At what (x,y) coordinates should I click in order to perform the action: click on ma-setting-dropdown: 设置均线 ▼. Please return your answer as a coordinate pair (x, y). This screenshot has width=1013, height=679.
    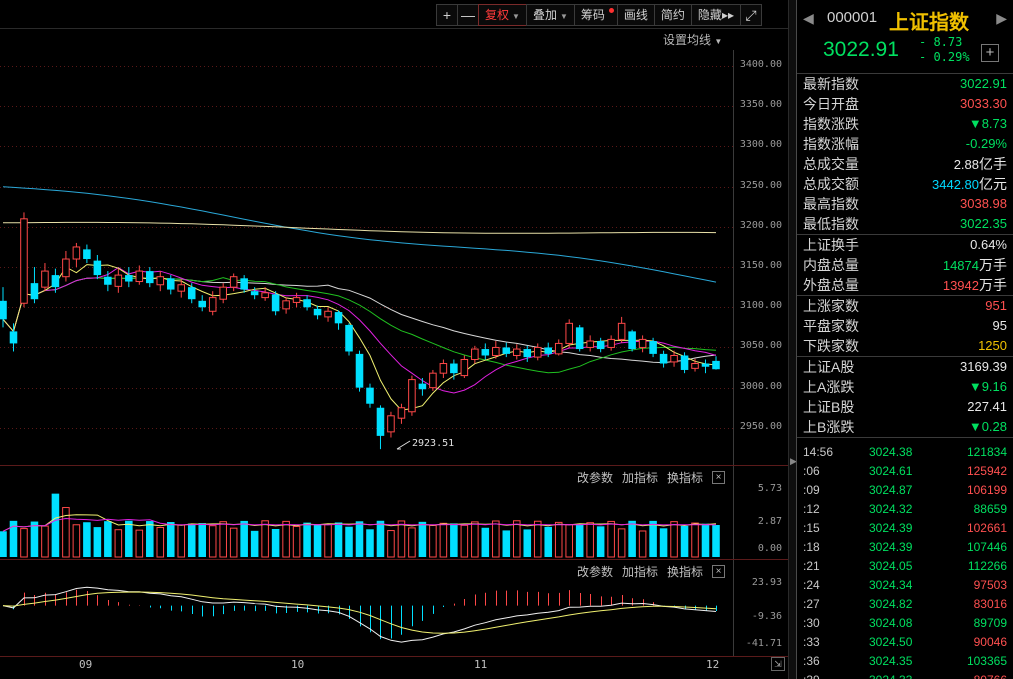
    Looking at the image, I should click on (692, 39).